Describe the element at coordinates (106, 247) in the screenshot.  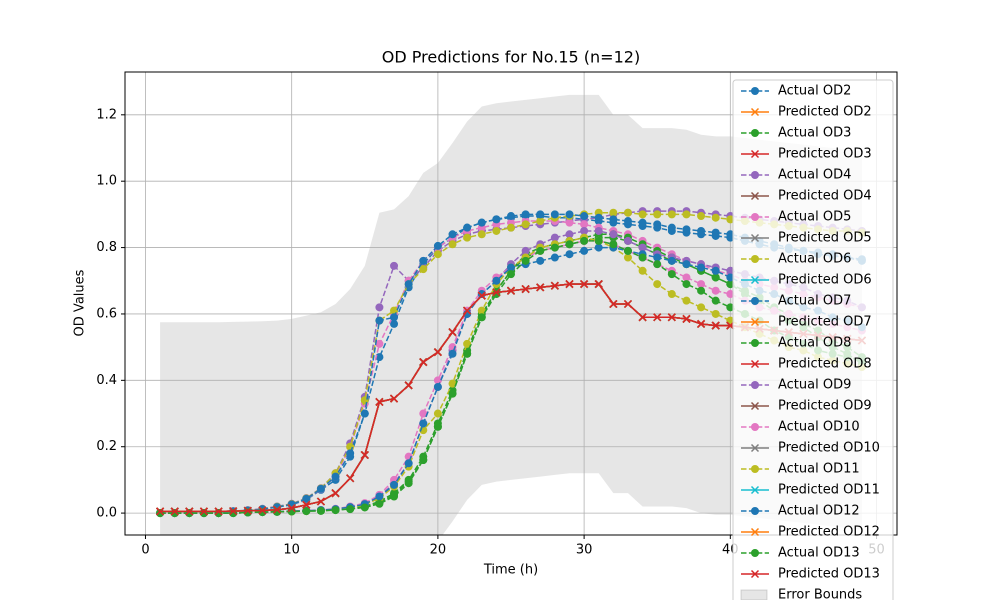
I see `y-tick-label: 0.8` at that location.